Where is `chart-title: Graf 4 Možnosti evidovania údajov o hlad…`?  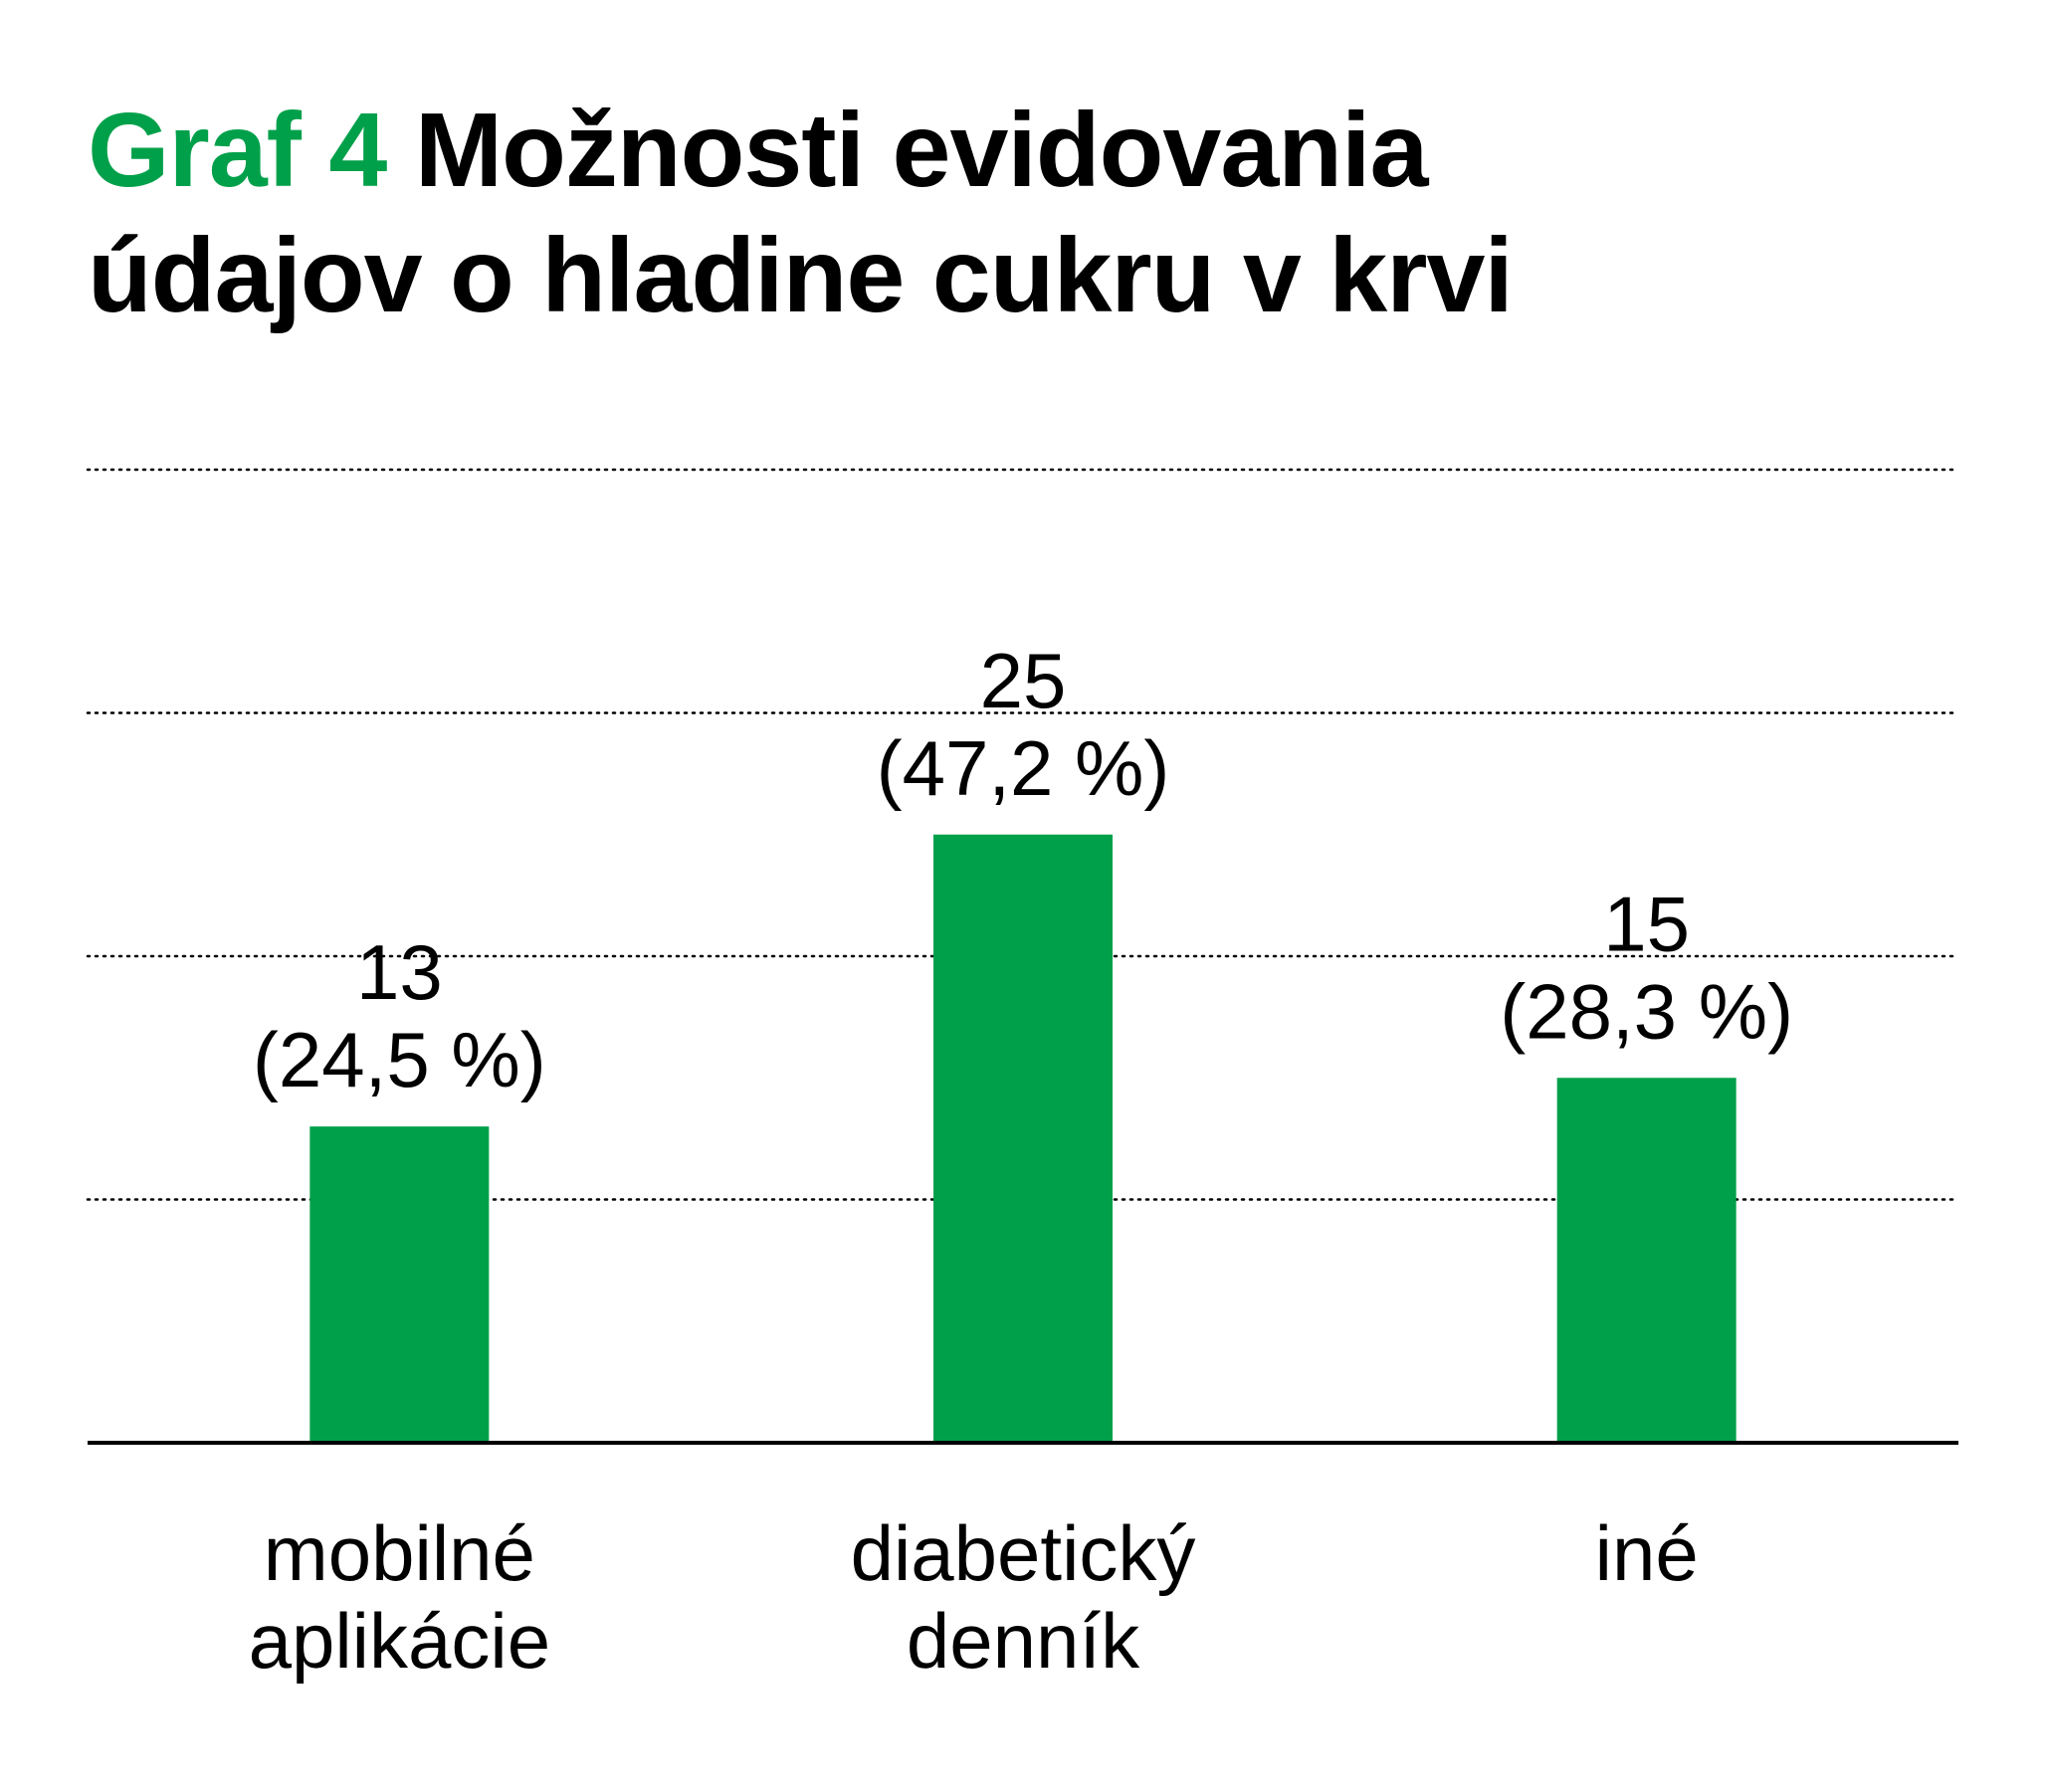 chart-title: Graf 4 Možnosti evidovania údajov o hlad… is located at coordinates (1033, 213).